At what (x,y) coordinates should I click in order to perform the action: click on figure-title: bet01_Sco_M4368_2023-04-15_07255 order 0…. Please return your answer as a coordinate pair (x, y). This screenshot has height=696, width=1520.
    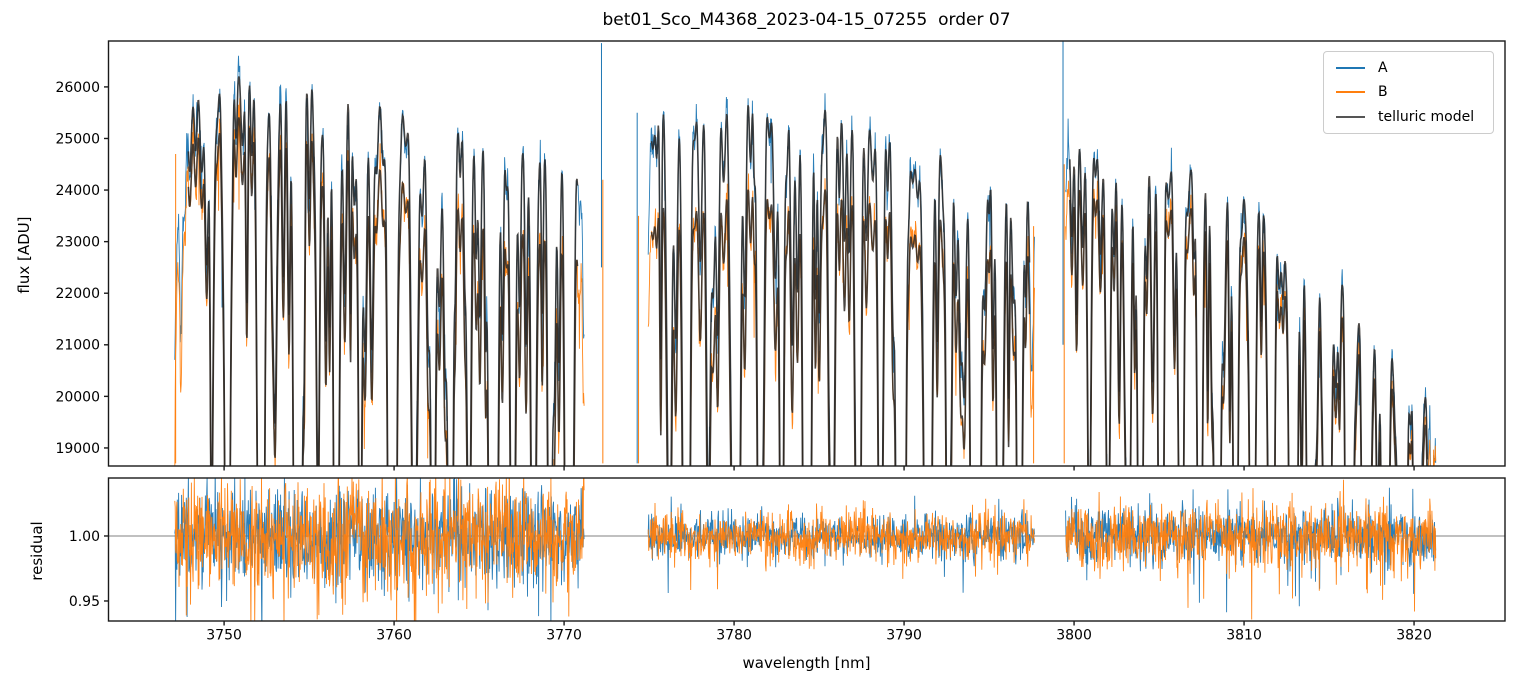
    Looking at the image, I should click on (806, 20).